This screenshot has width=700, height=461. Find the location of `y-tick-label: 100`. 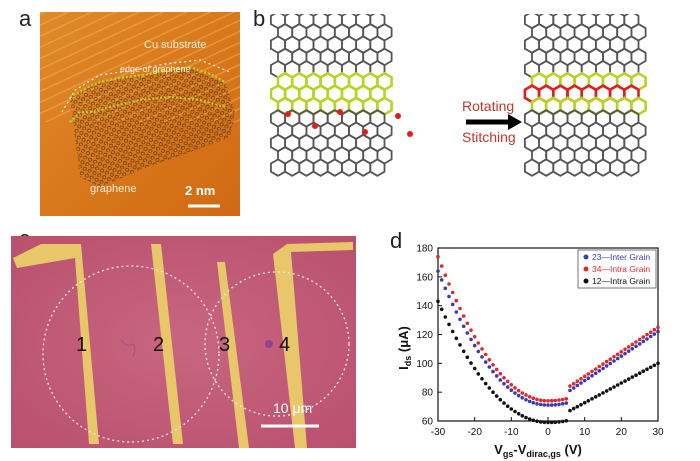

y-tick-label: 100 is located at coordinates (424, 364).